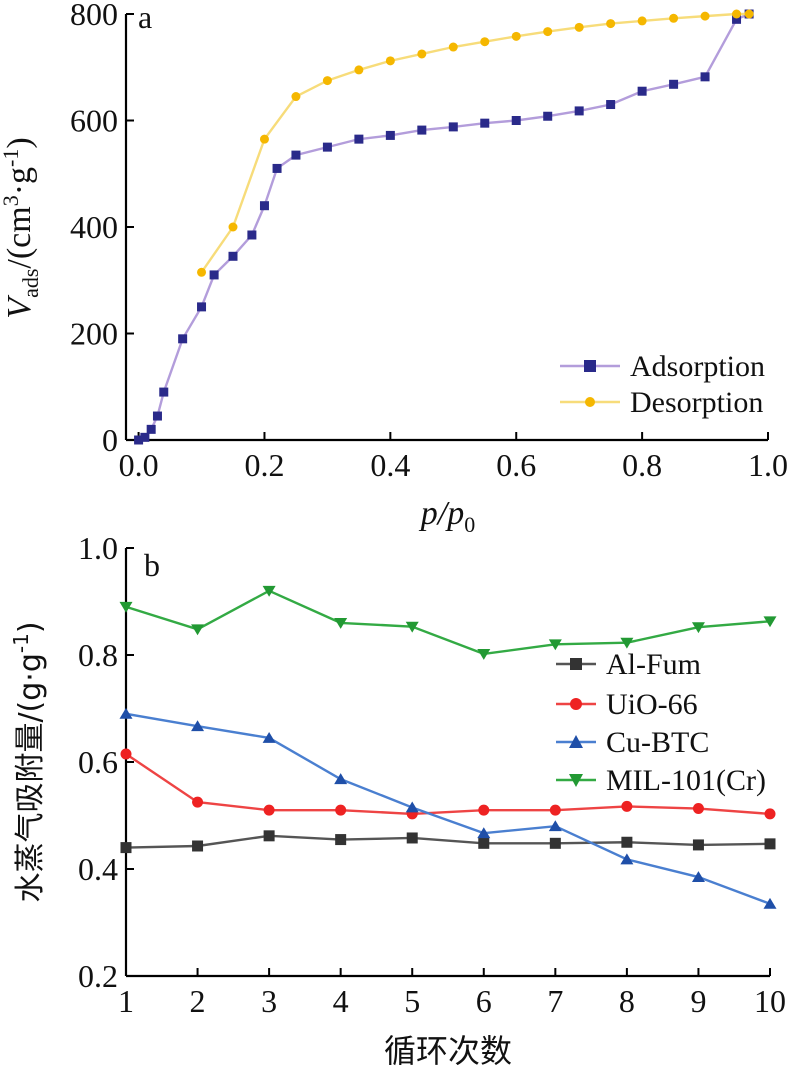 The width and height of the screenshot is (800, 1080). Describe the element at coordinates (696, 402) in the screenshot. I see `legend-desorption-label: Desorption` at that location.